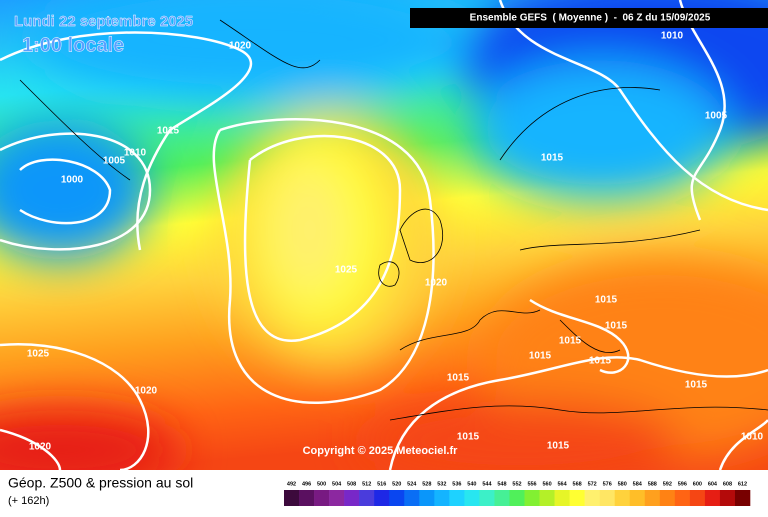 Image resolution: width=768 pixels, height=517 pixels. Describe the element at coordinates (321, 484) in the screenshot. I see `scale-label: 500` at that location.